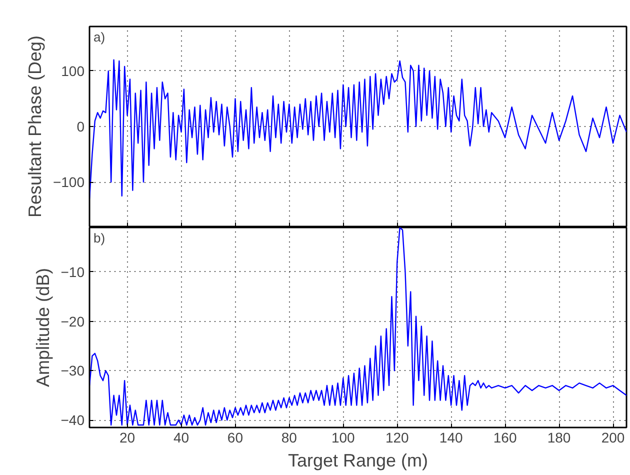 This screenshot has width=630, height=475. Describe the element at coordinates (181, 438) in the screenshot. I see `x-tick-label: 40` at that location.